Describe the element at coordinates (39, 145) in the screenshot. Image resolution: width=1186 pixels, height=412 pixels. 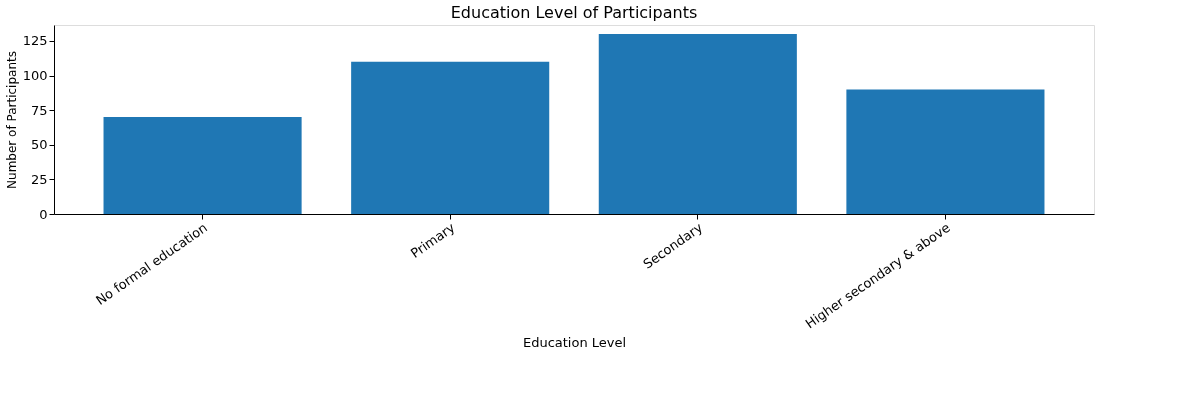
I see `y-tick-label: 50` at that location.